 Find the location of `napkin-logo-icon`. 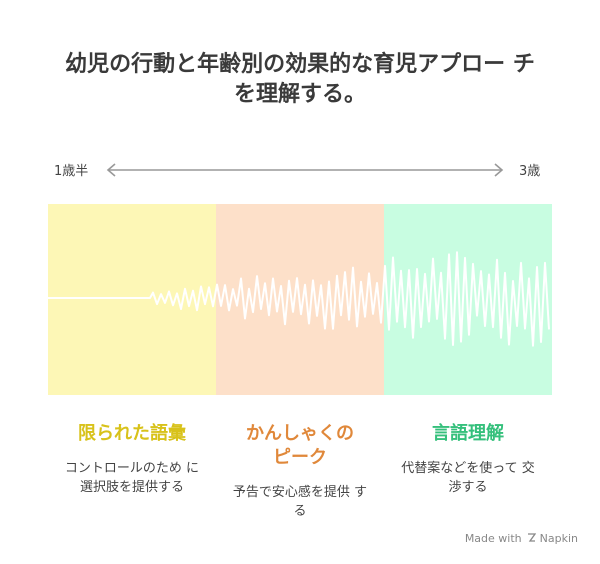

napkin-logo-icon is located at coordinates (532, 538).